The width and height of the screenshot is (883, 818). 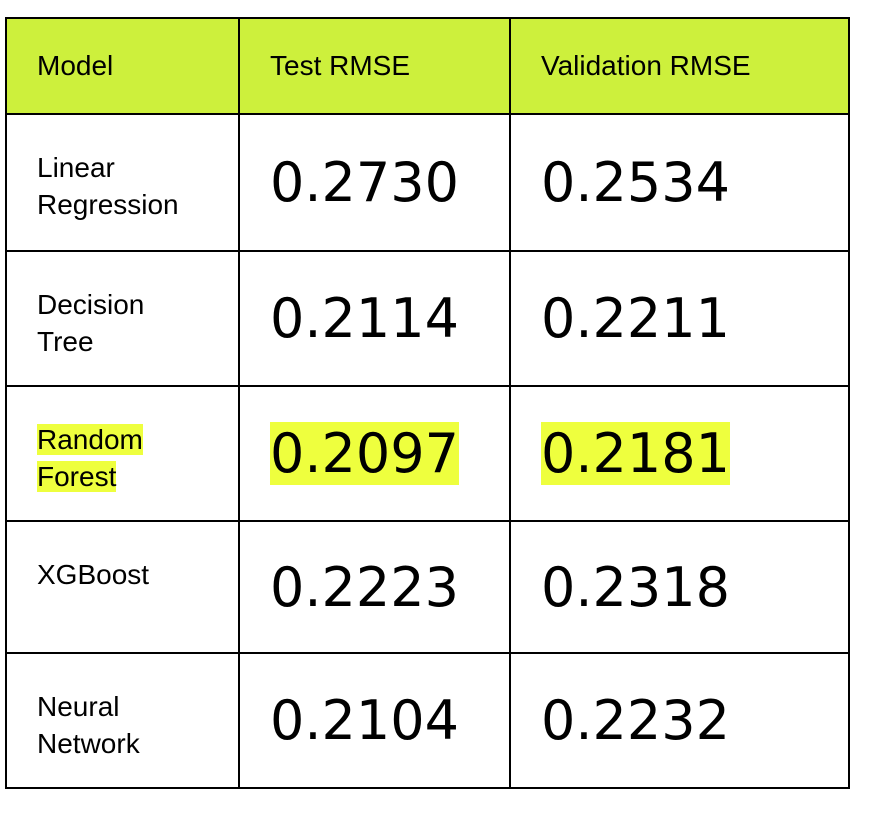 I want to click on model-cell: Linear Regression, so click(x=122, y=182).